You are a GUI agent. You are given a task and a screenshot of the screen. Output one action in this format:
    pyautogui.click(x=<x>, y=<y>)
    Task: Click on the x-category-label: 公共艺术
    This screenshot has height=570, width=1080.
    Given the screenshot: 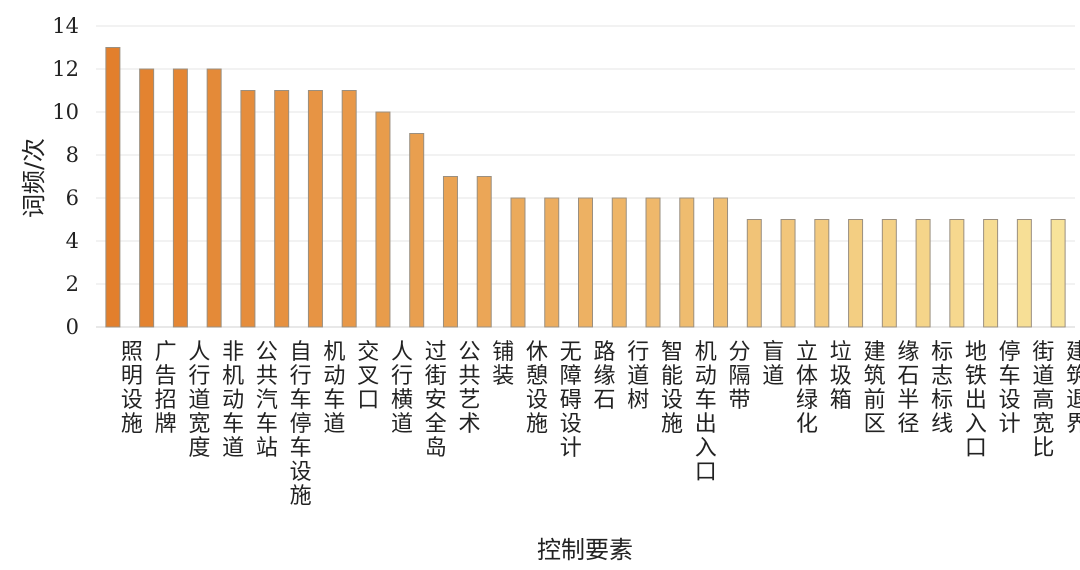 What is the action you would take?
    pyautogui.click(x=469, y=388)
    